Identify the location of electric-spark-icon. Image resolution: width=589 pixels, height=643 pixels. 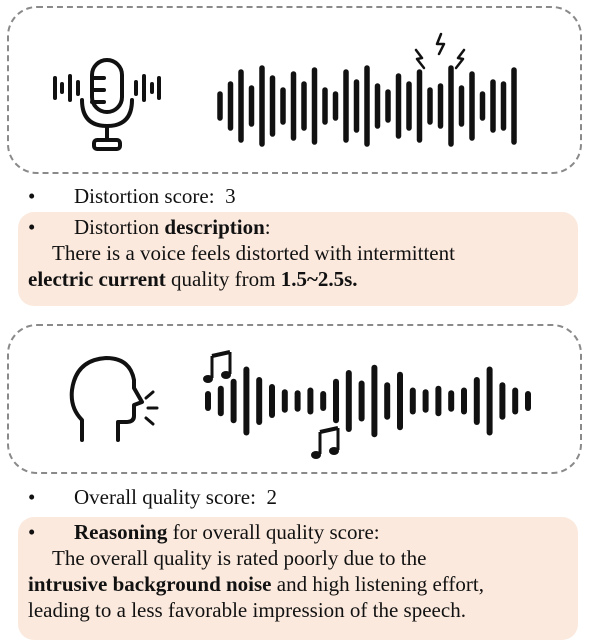
(440, 51).